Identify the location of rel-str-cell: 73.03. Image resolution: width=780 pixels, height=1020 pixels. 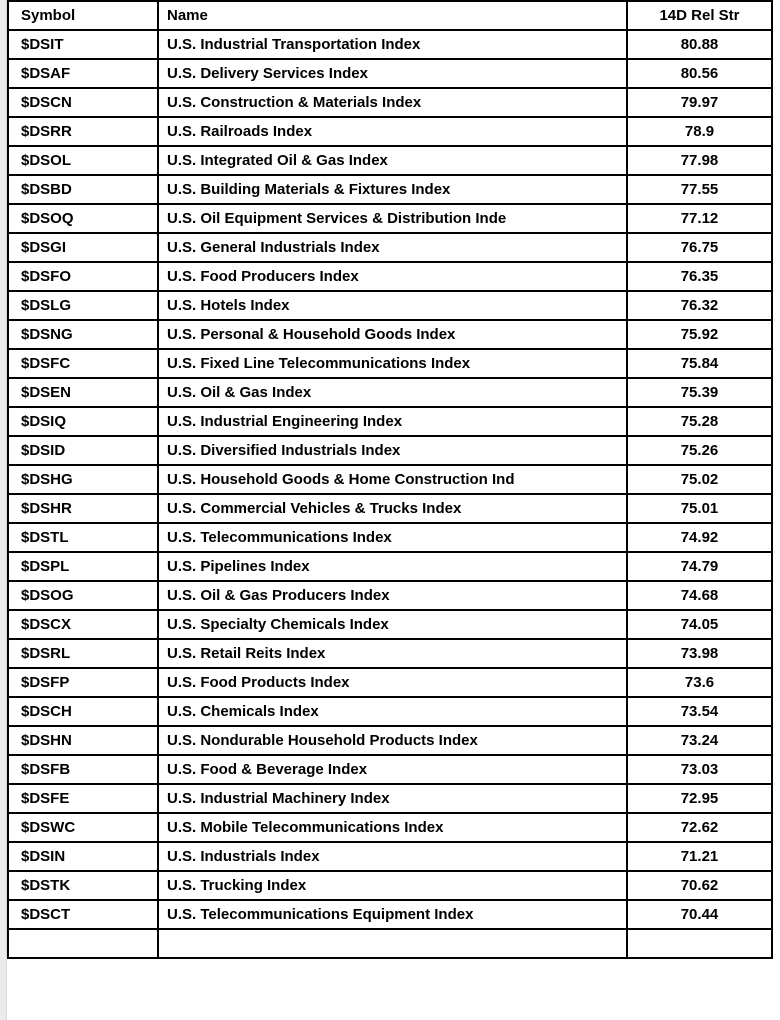
(699, 769).